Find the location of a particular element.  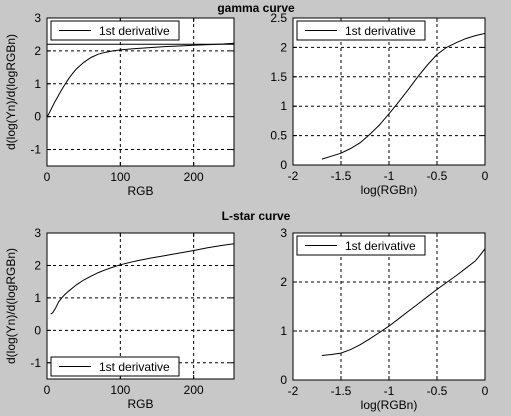

y-tick-label: 2.5 is located at coordinates (278, 18).